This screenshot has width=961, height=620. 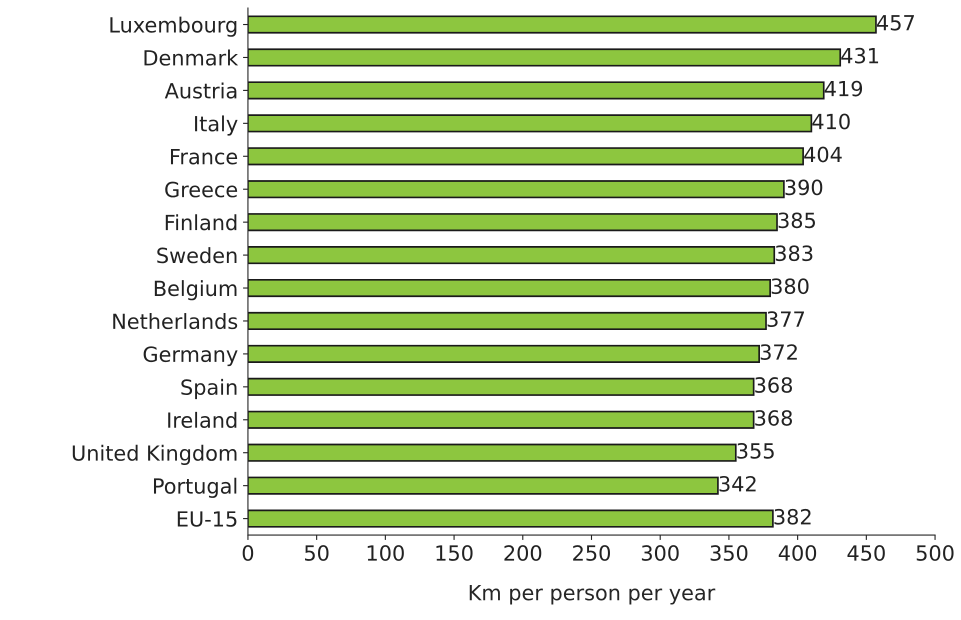 I want to click on y-tick-label: Belgium, so click(x=195, y=290).